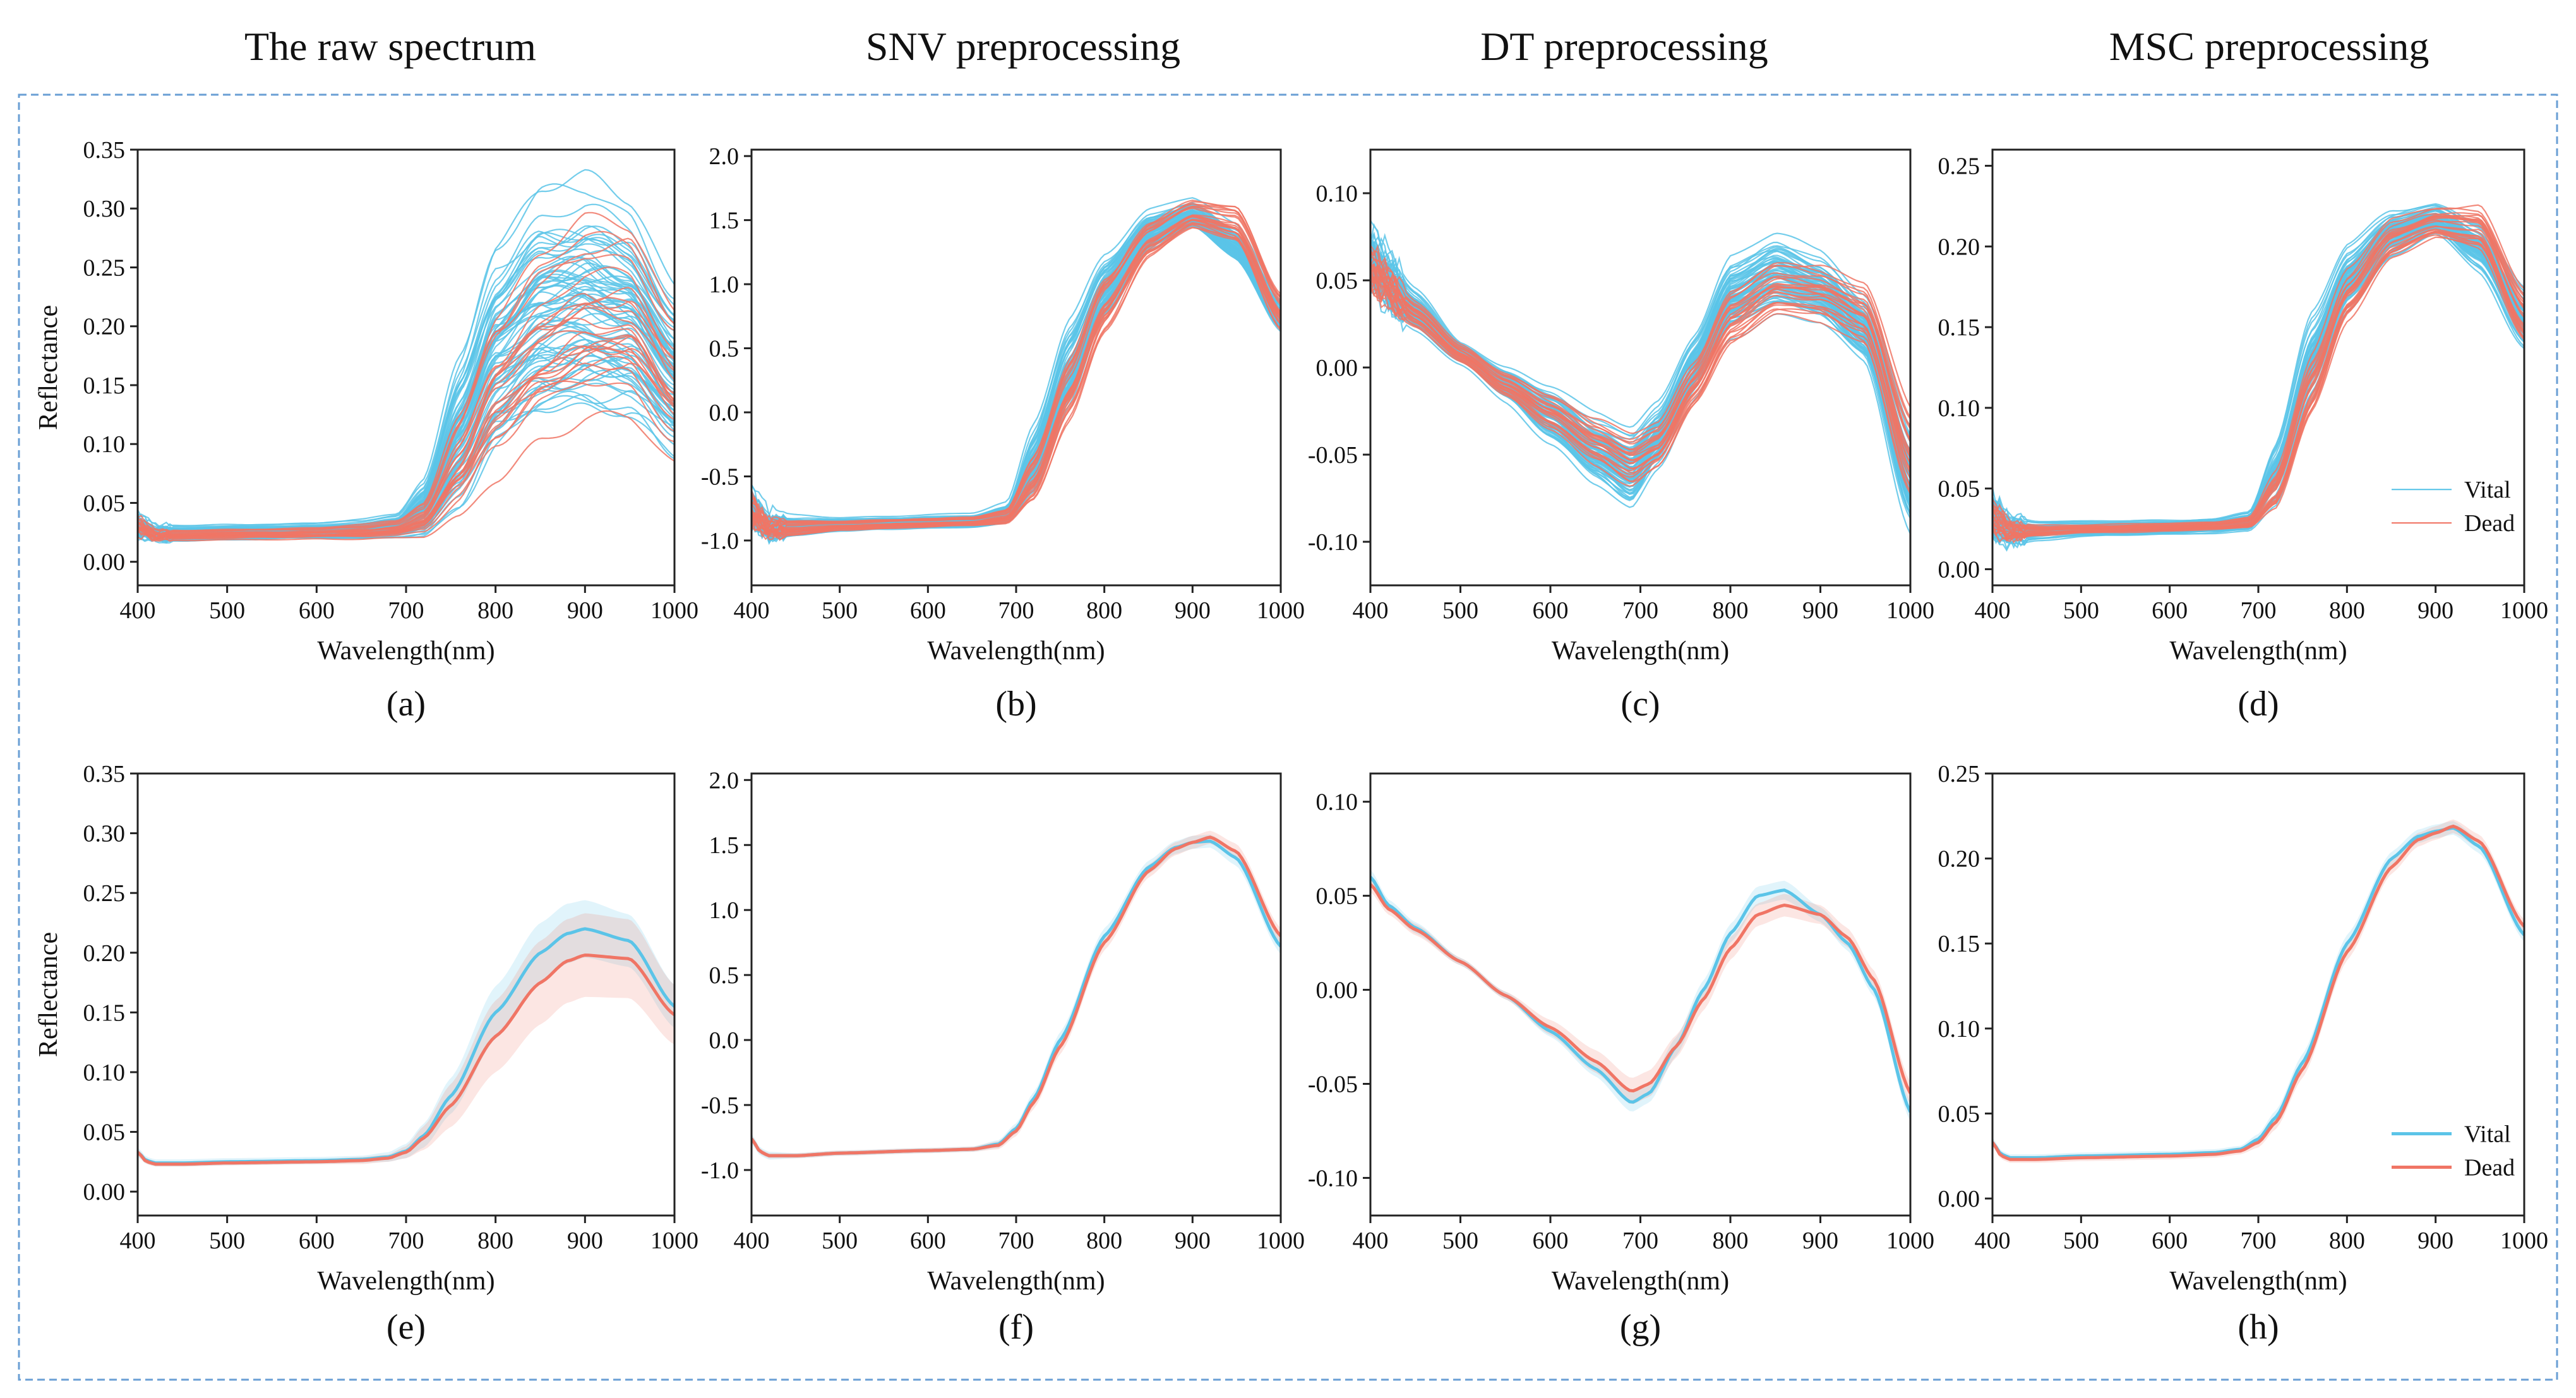  I want to click on y-tick-label: -0.5, so click(720, 1105).